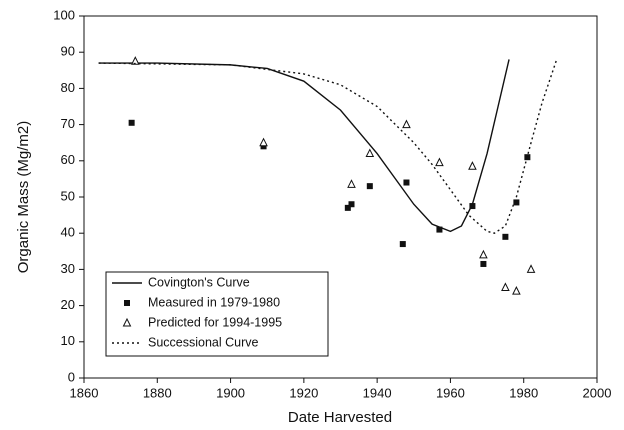 This screenshot has height=430, width=624. What do you see at coordinates (203, 342) in the screenshot?
I see `legend-label: Successional Curve` at bounding box center [203, 342].